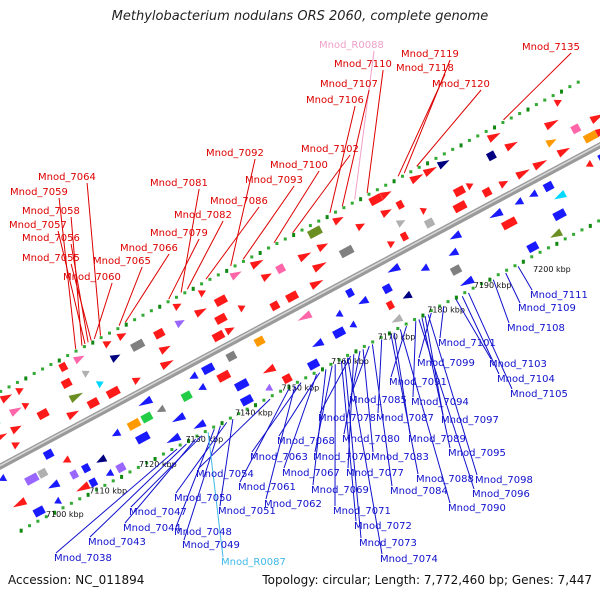  What do you see at coordinates (179, 183) in the screenshot?
I see `gene-label: Mnod_7081` at bounding box center [179, 183].